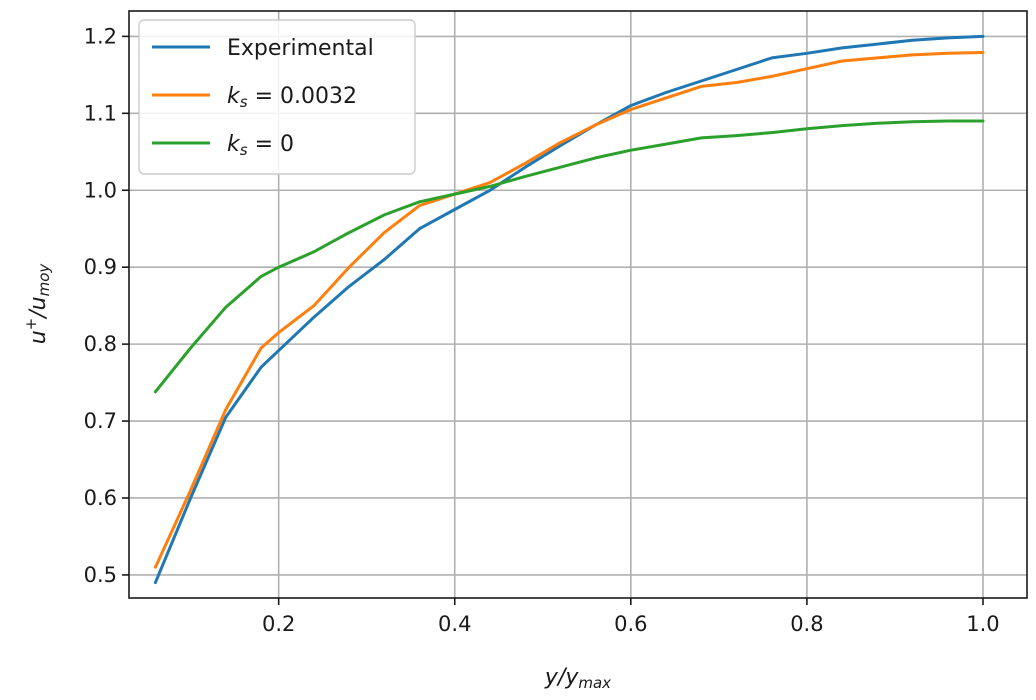 The image size is (1036, 700). What do you see at coordinates (260, 145) in the screenshot?
I see `legend-label-ks-0: ks = 0` at bounding box center [260, 145].